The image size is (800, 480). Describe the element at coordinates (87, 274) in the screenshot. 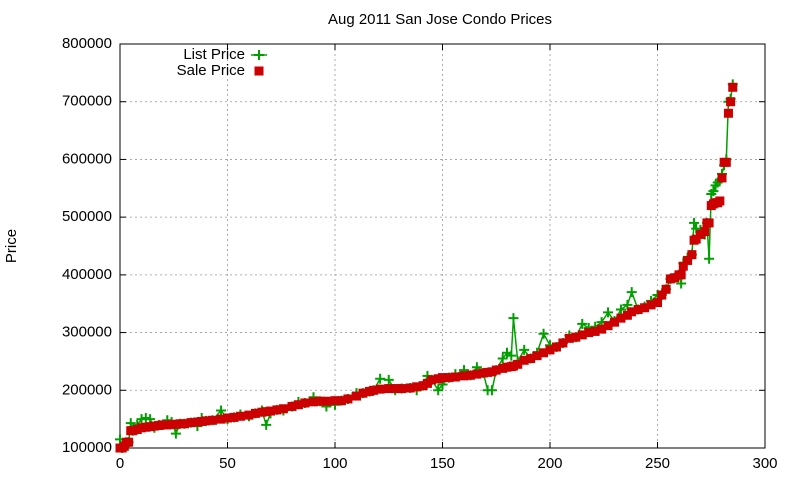

I see `y-tick-label: 400000` at that location.